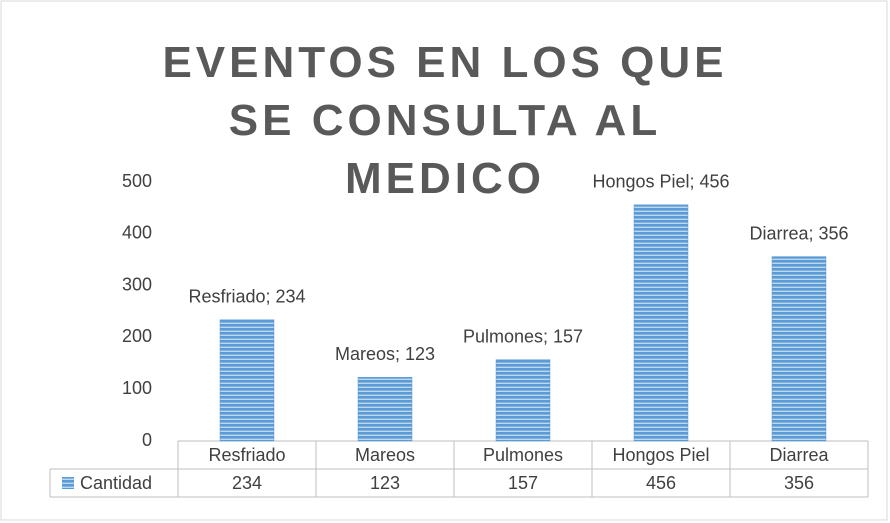  What do you see at coordinates (137, 181) in the screenshot?
I see `y-tick-label: 500` at bounding box center [137, 181].